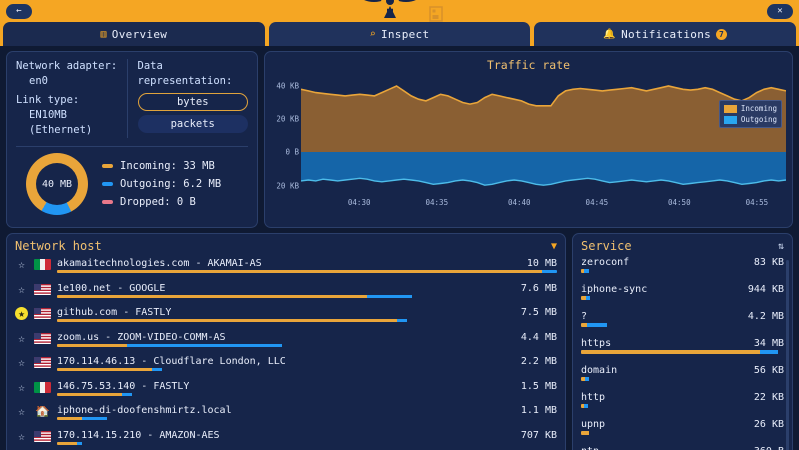 The width and height of the screenshot is (799, 450). Describe the element at coordinates (437, 202) in the screenshot. I see `chart-xtick: 04:35` at that location.